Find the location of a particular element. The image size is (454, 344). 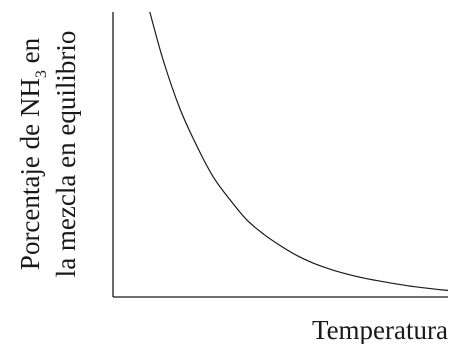

y-axis-label-suffix: en is located at coordinates (30, 53).